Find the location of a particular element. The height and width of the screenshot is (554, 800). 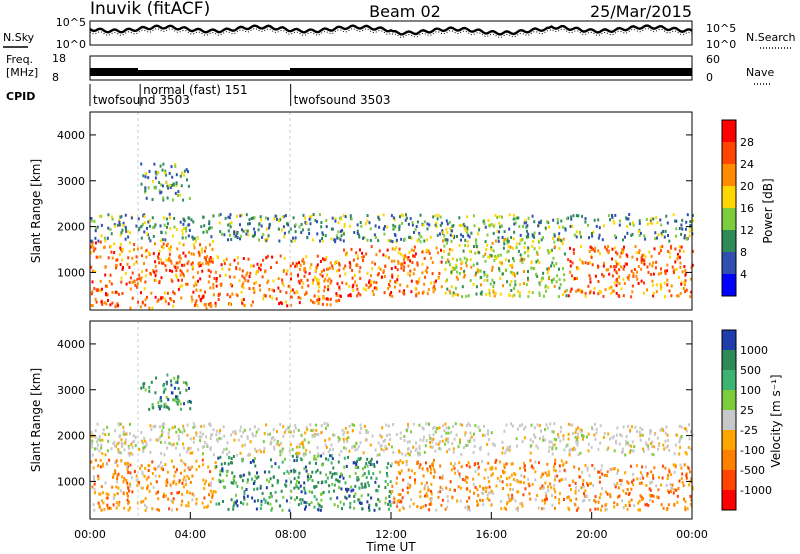

colorbar-segment is located at coordinates (729, 360).